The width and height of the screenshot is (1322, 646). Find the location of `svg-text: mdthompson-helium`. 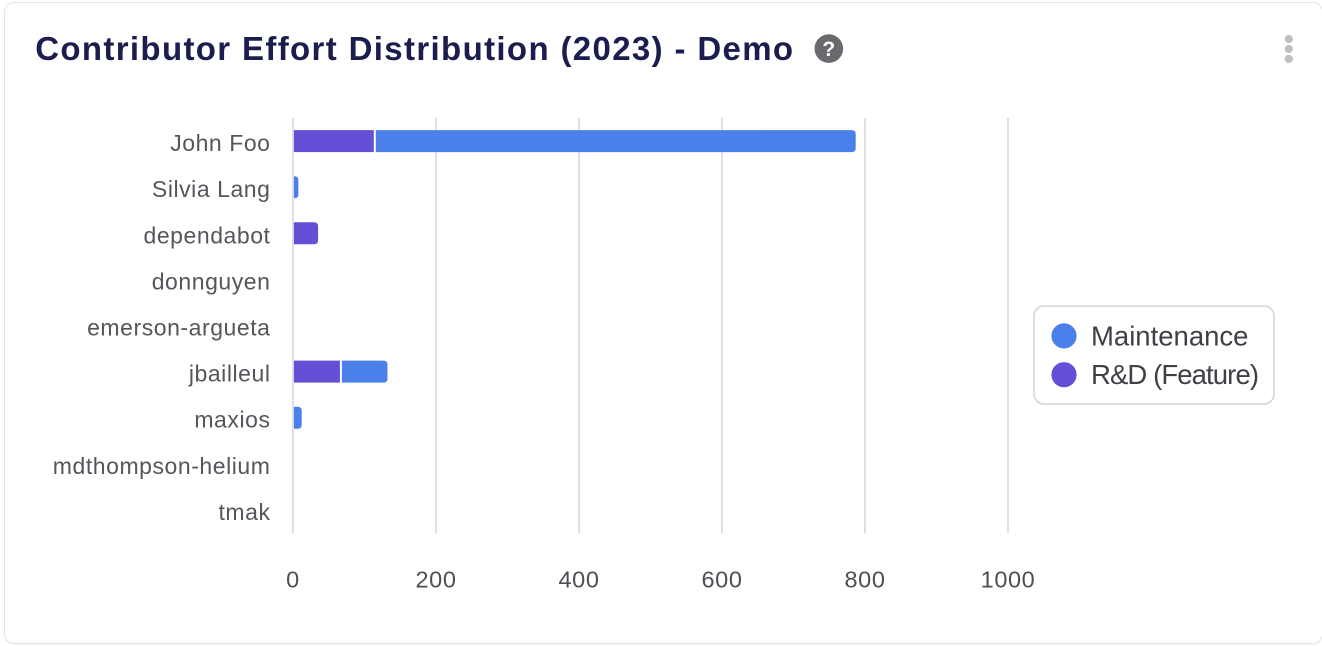

svg-text: mdthompson-helium is located at coordinates (162, 466).